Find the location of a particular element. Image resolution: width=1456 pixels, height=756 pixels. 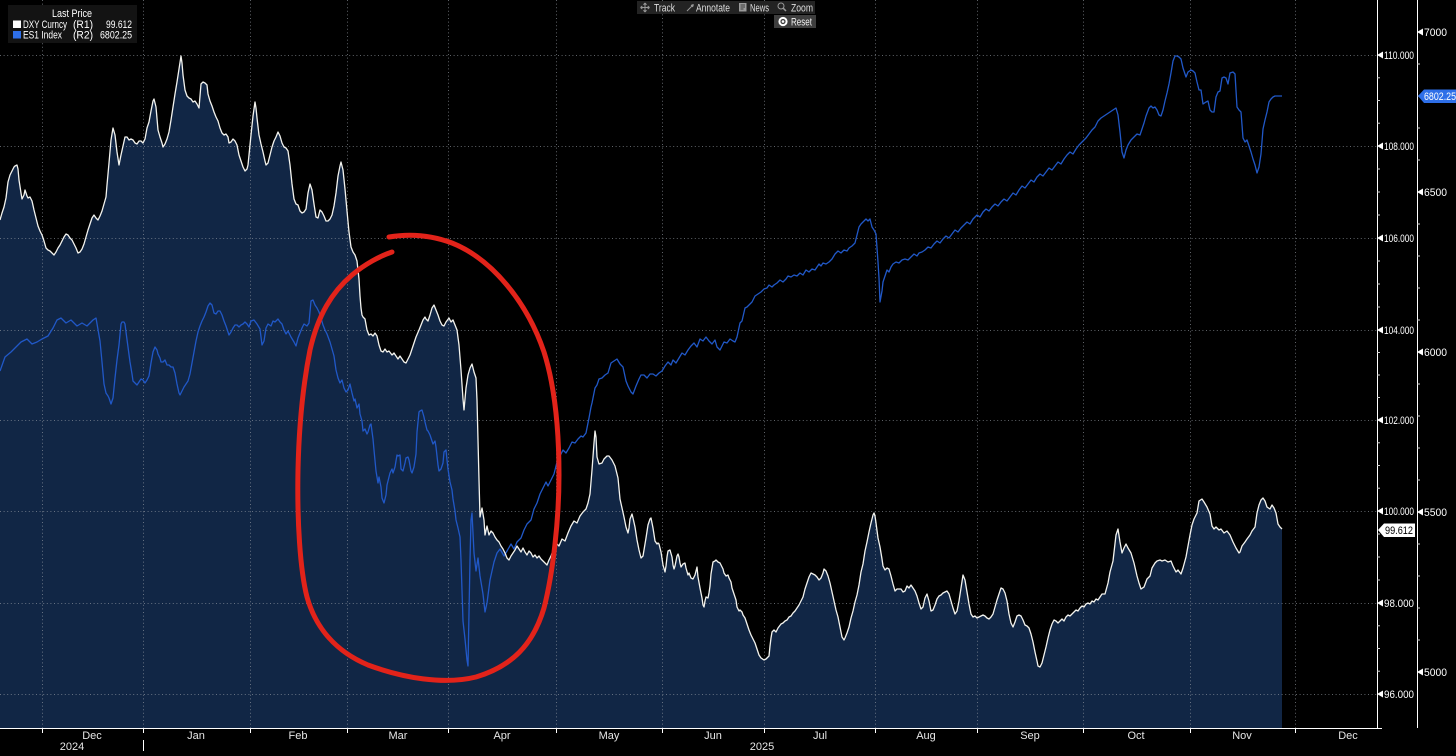

svg-text: Annotate is located at coordinates (713, 9).